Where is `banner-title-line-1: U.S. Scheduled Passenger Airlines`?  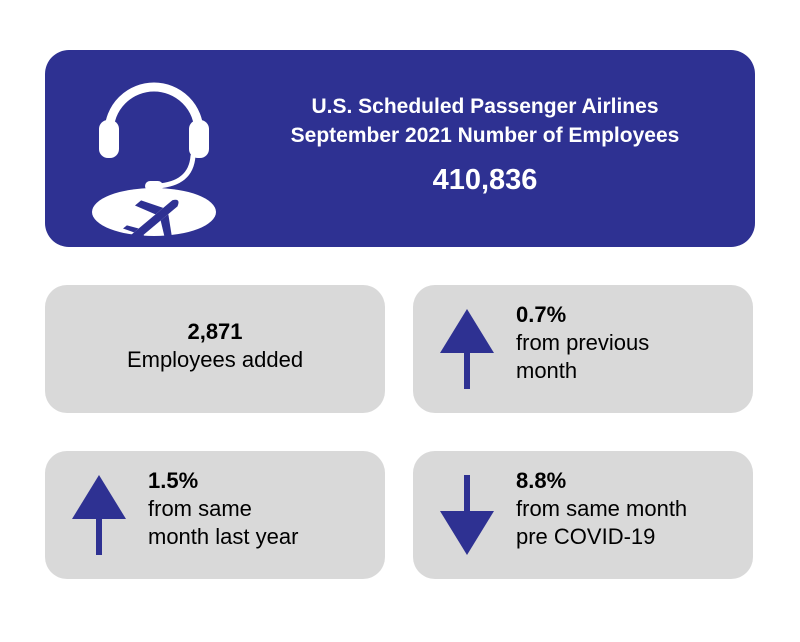
banner-title-line-1: U.S. Scheduled Passenger Airlines is located at coordinates (485, 106).